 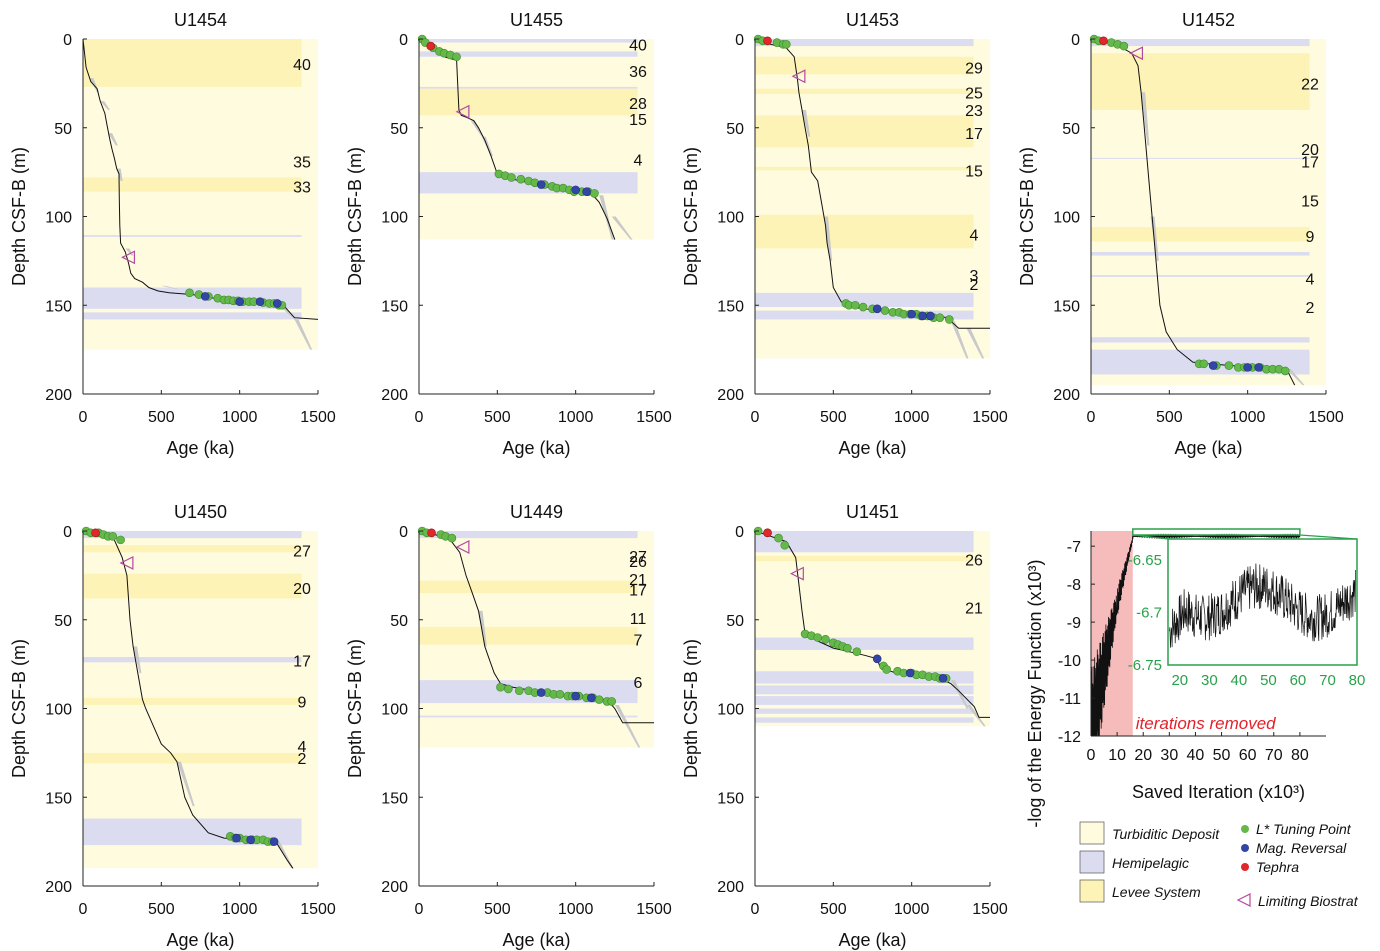 I want to click on turbidite-background, so click(x=536, y=139).